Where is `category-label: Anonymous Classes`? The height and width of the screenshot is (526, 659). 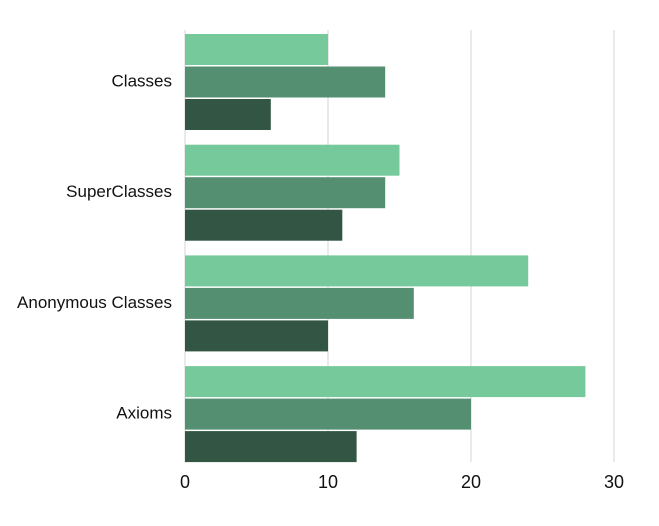
category-label: Anonymous Classes is located at coordinates (94, 302).